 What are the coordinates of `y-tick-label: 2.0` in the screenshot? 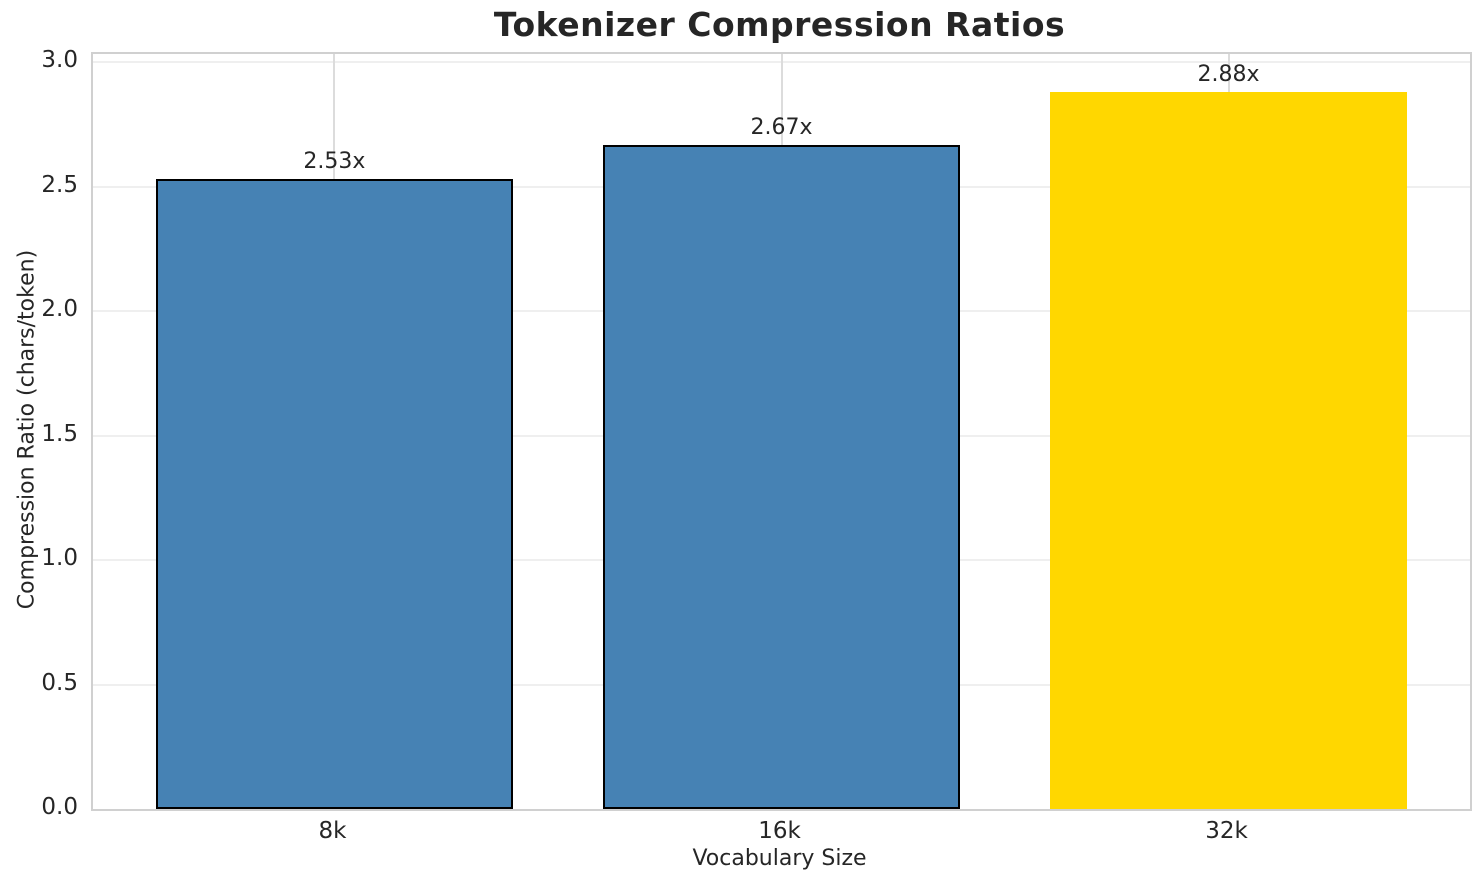 It's located at (59, 309).